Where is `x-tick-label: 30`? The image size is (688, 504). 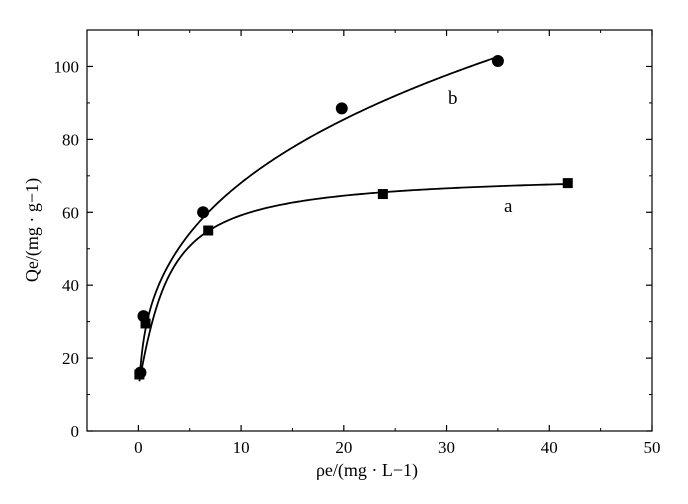
x-tick-label: 30 is located at coordinates (446, 447).